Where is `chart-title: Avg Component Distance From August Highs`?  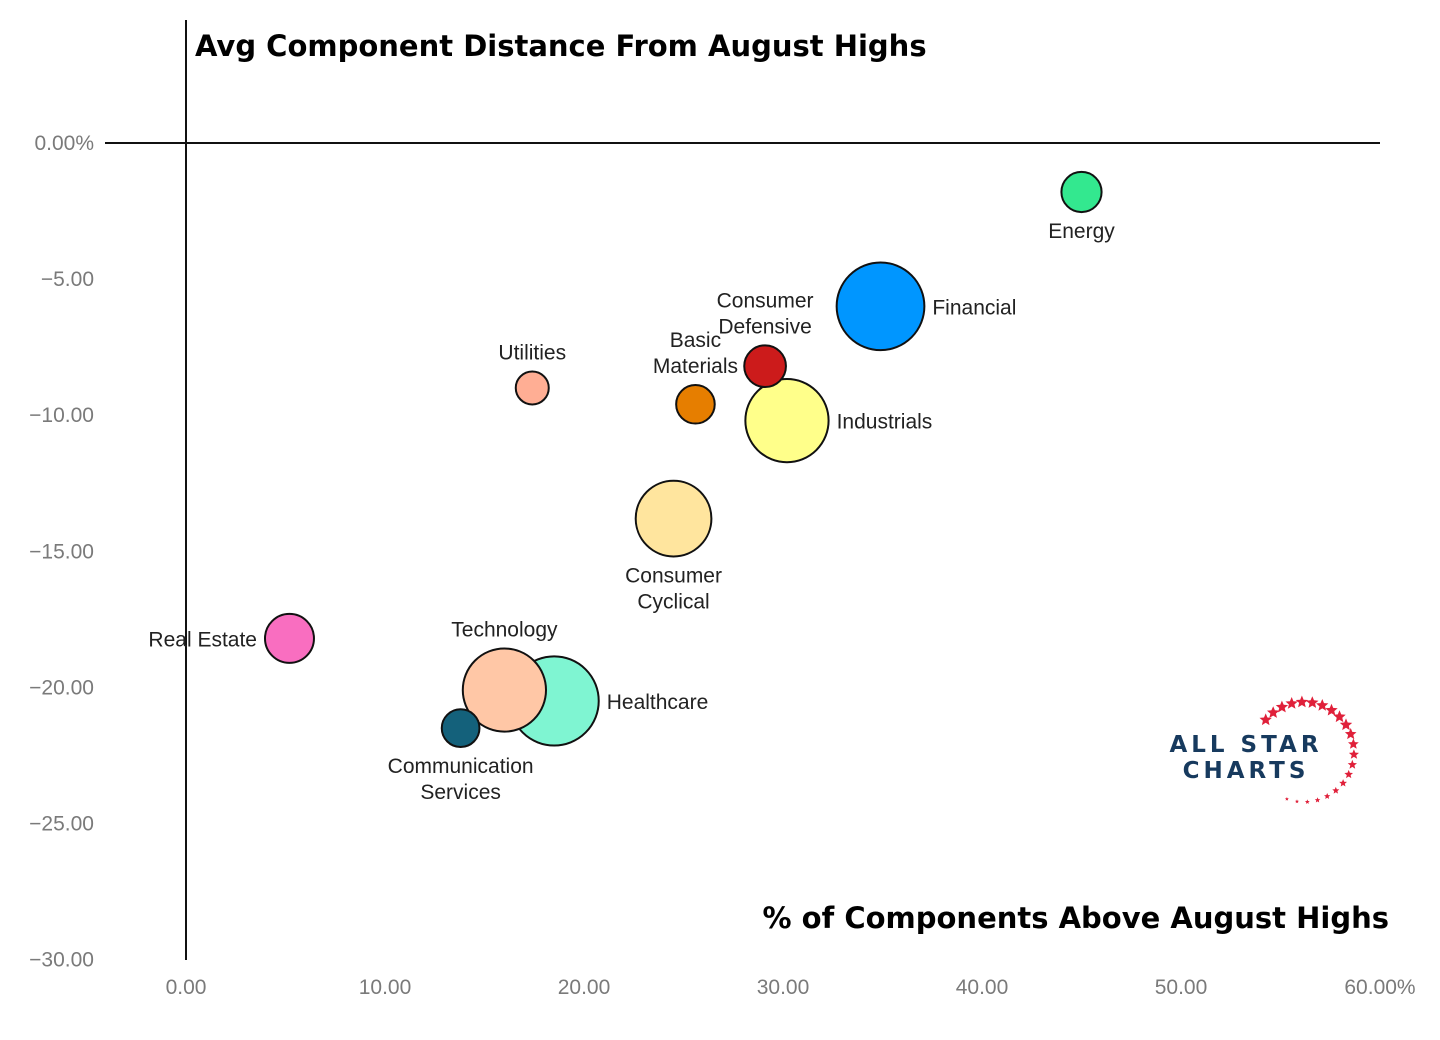 chart-title: Avg Component Distance From August Highs is located at coordinates (561, 46).